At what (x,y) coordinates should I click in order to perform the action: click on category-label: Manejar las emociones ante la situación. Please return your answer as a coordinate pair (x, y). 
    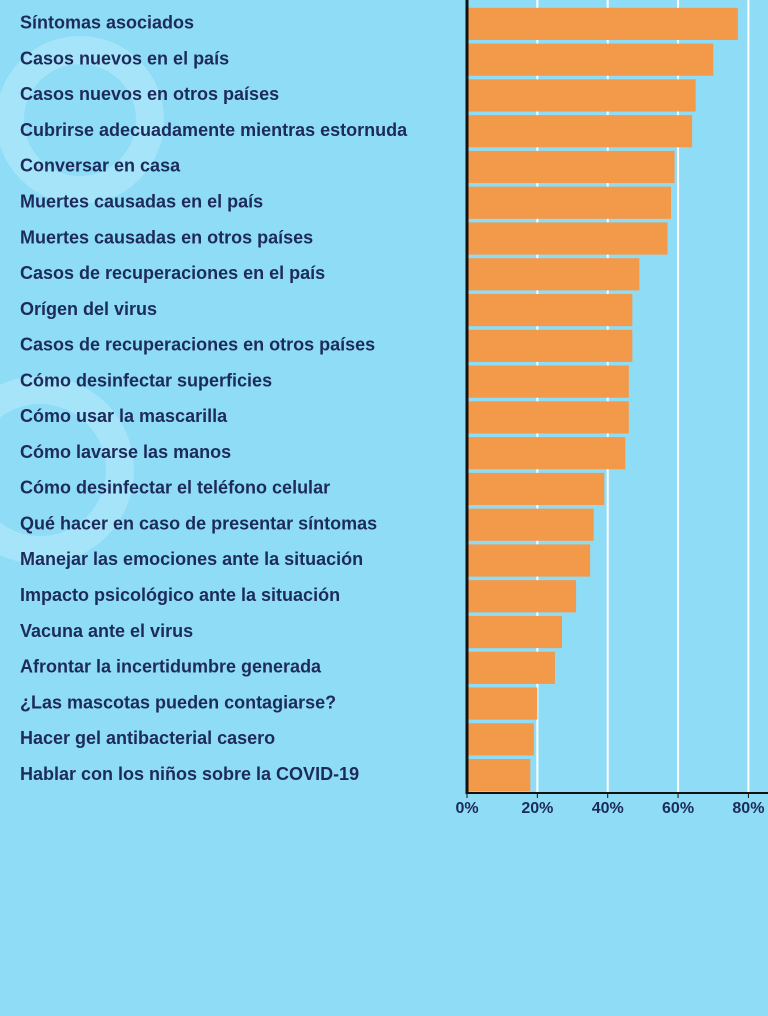
    Looking at the image, I should click on (191, 559).